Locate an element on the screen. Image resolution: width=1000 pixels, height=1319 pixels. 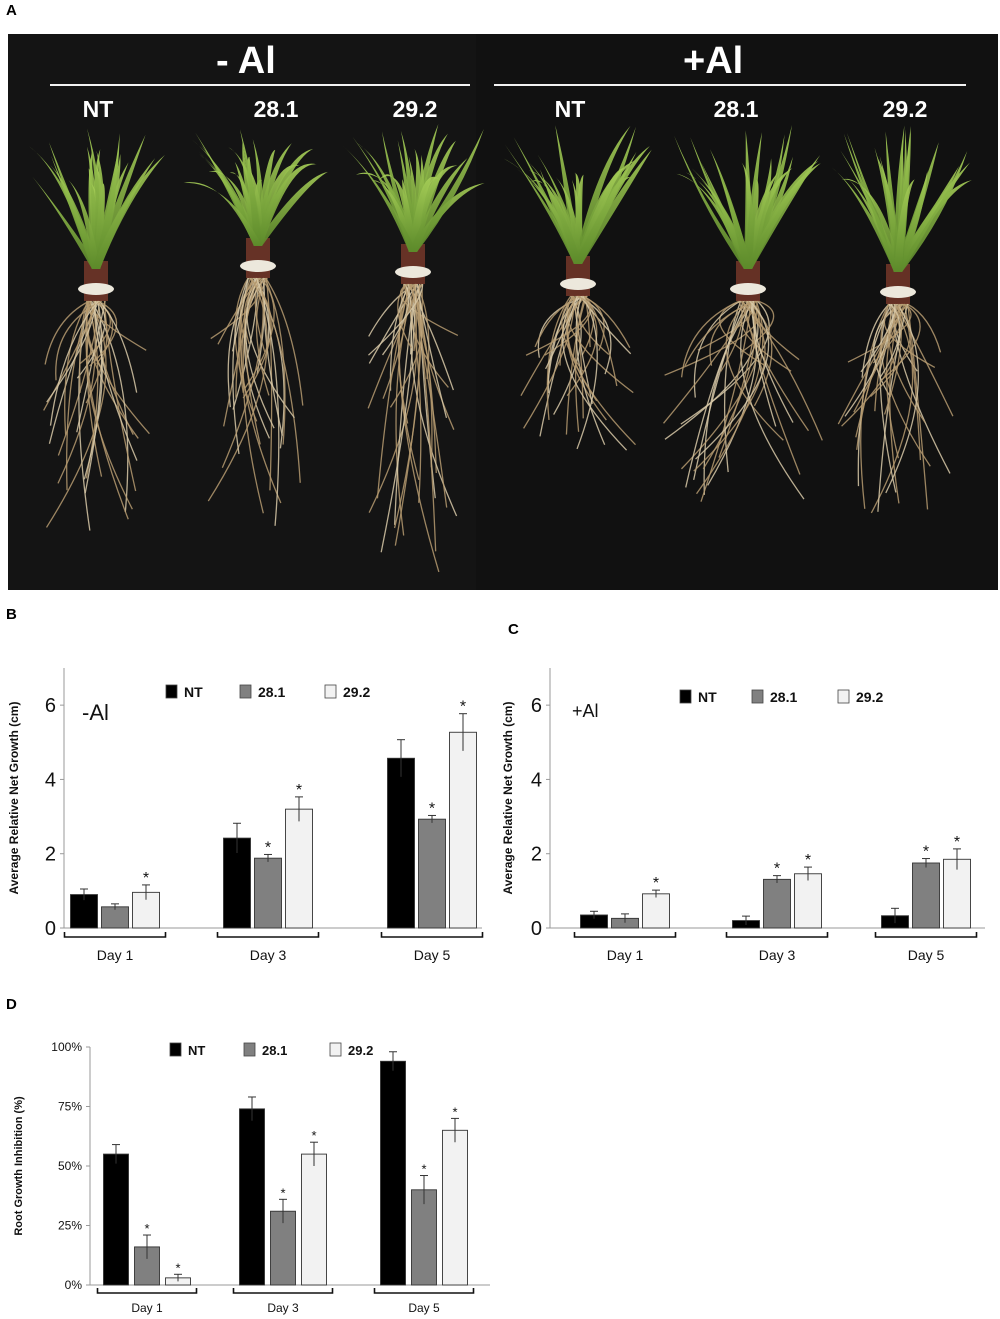
condition-annotation-b: -Al is located at coordinates (95, 712).